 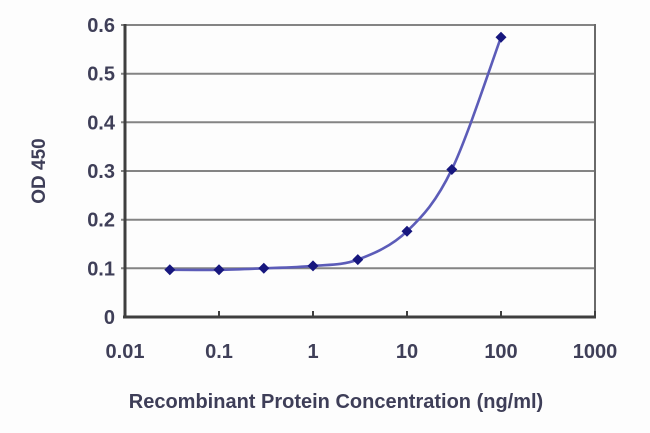 I want to click on x-tick-label-0.01: 0.01, so click(x=125, y=352).